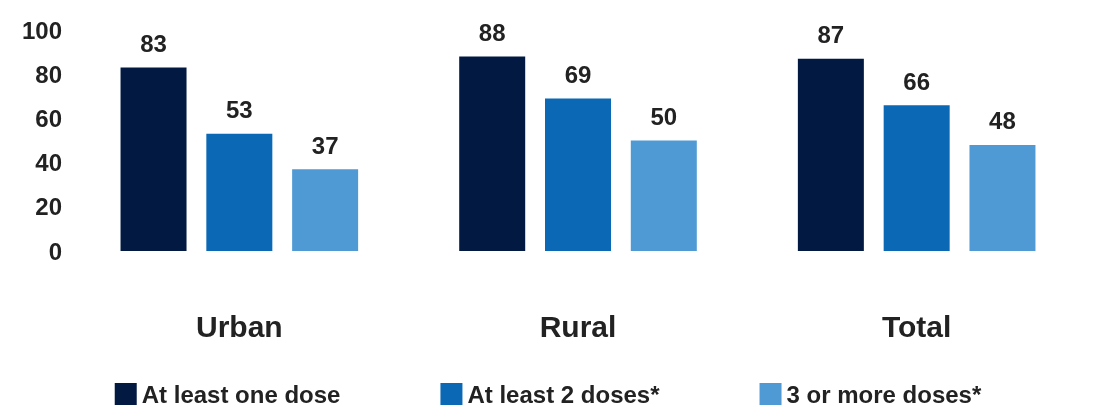  What do you see at coordinates (1002, 121) in the screenshot?
I see `data-label: 48` at bounding box center [1002, 121].